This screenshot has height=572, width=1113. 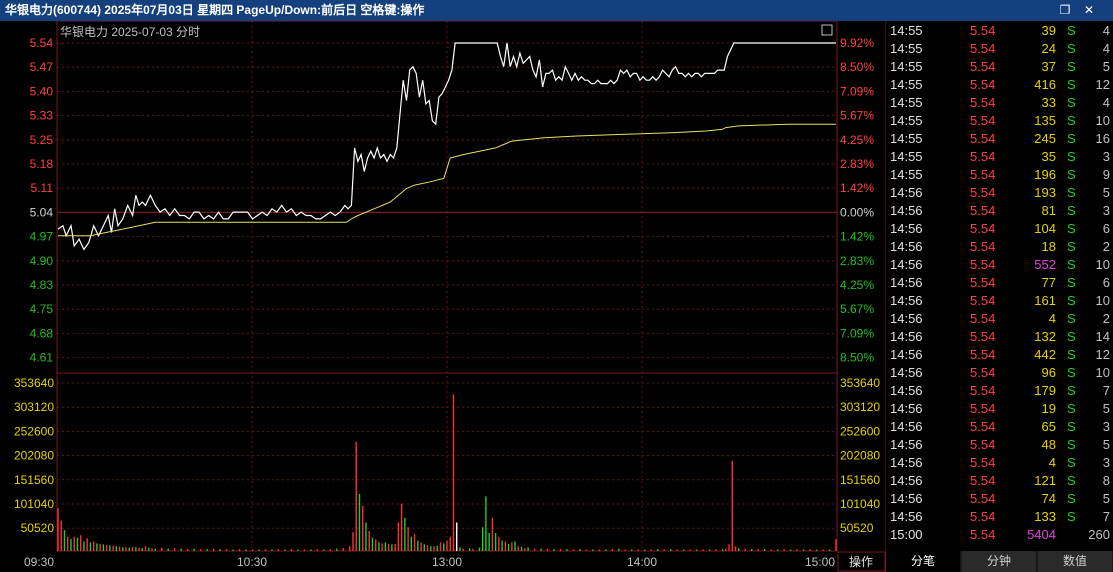 I want to click on trade-row: 14:55 5.54 37 S 5, so click(x=999, y=67).